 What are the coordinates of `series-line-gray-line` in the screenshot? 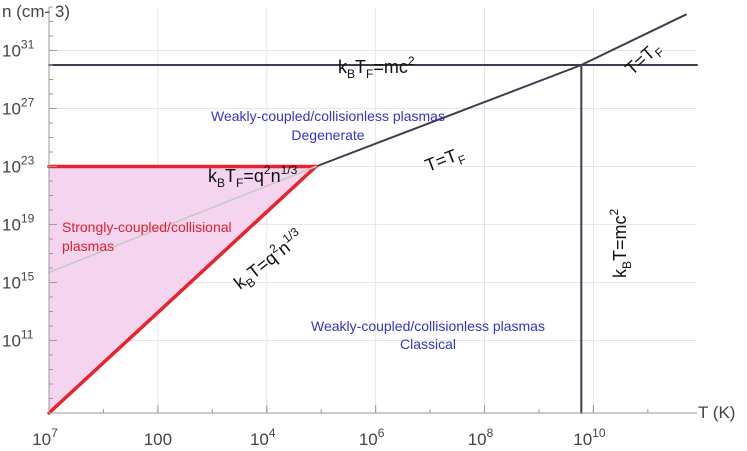 It's located at (182, 219).